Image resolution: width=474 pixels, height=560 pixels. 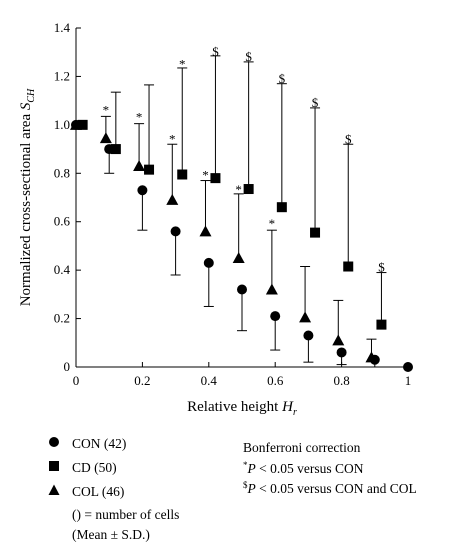 I want to click on legend-item-col: COL (46), so click(x=85, y=491).